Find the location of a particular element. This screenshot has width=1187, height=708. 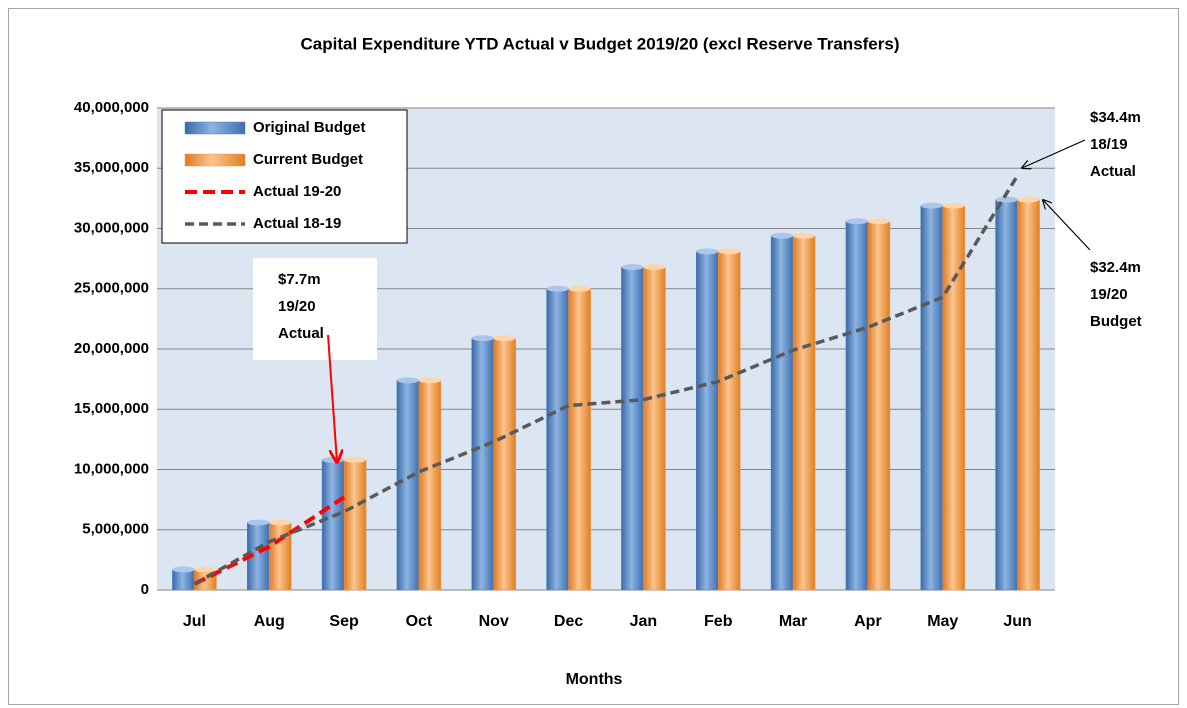

y-tick-label: 20,000,000 is located at coordinates (111, 348).